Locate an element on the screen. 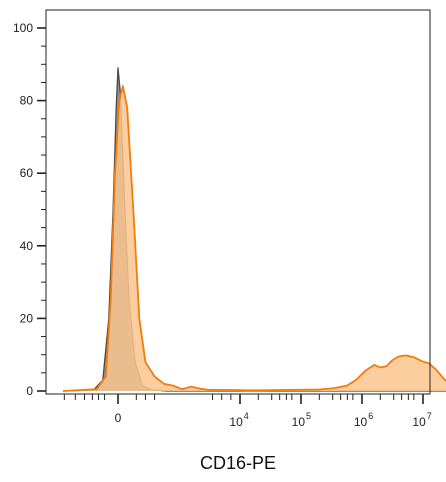 The image size is (446, 482). x-axis: 0 10 4 10 5 10 6 10 7 is located at coordinates (247, 411).